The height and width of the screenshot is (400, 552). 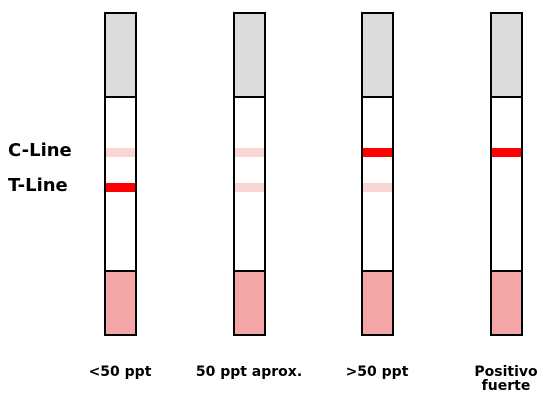 What do you see at coordinates (38, 185) in the screenshot?
I see `t-line-label: T-Line` at bounding box center [38, 185].